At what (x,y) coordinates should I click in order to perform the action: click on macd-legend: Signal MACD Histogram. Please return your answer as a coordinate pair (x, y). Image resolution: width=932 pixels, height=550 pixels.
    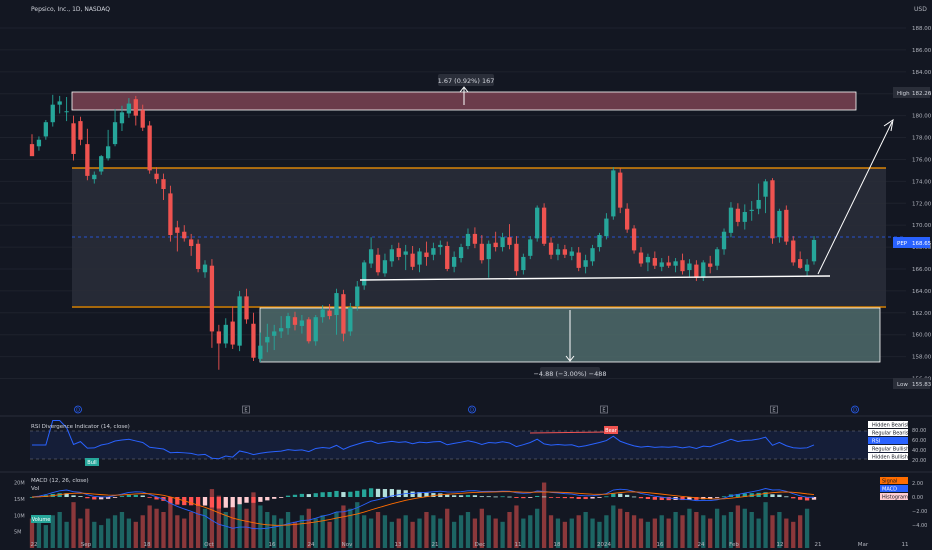
    Looking at the image, I should click on (894, 489).